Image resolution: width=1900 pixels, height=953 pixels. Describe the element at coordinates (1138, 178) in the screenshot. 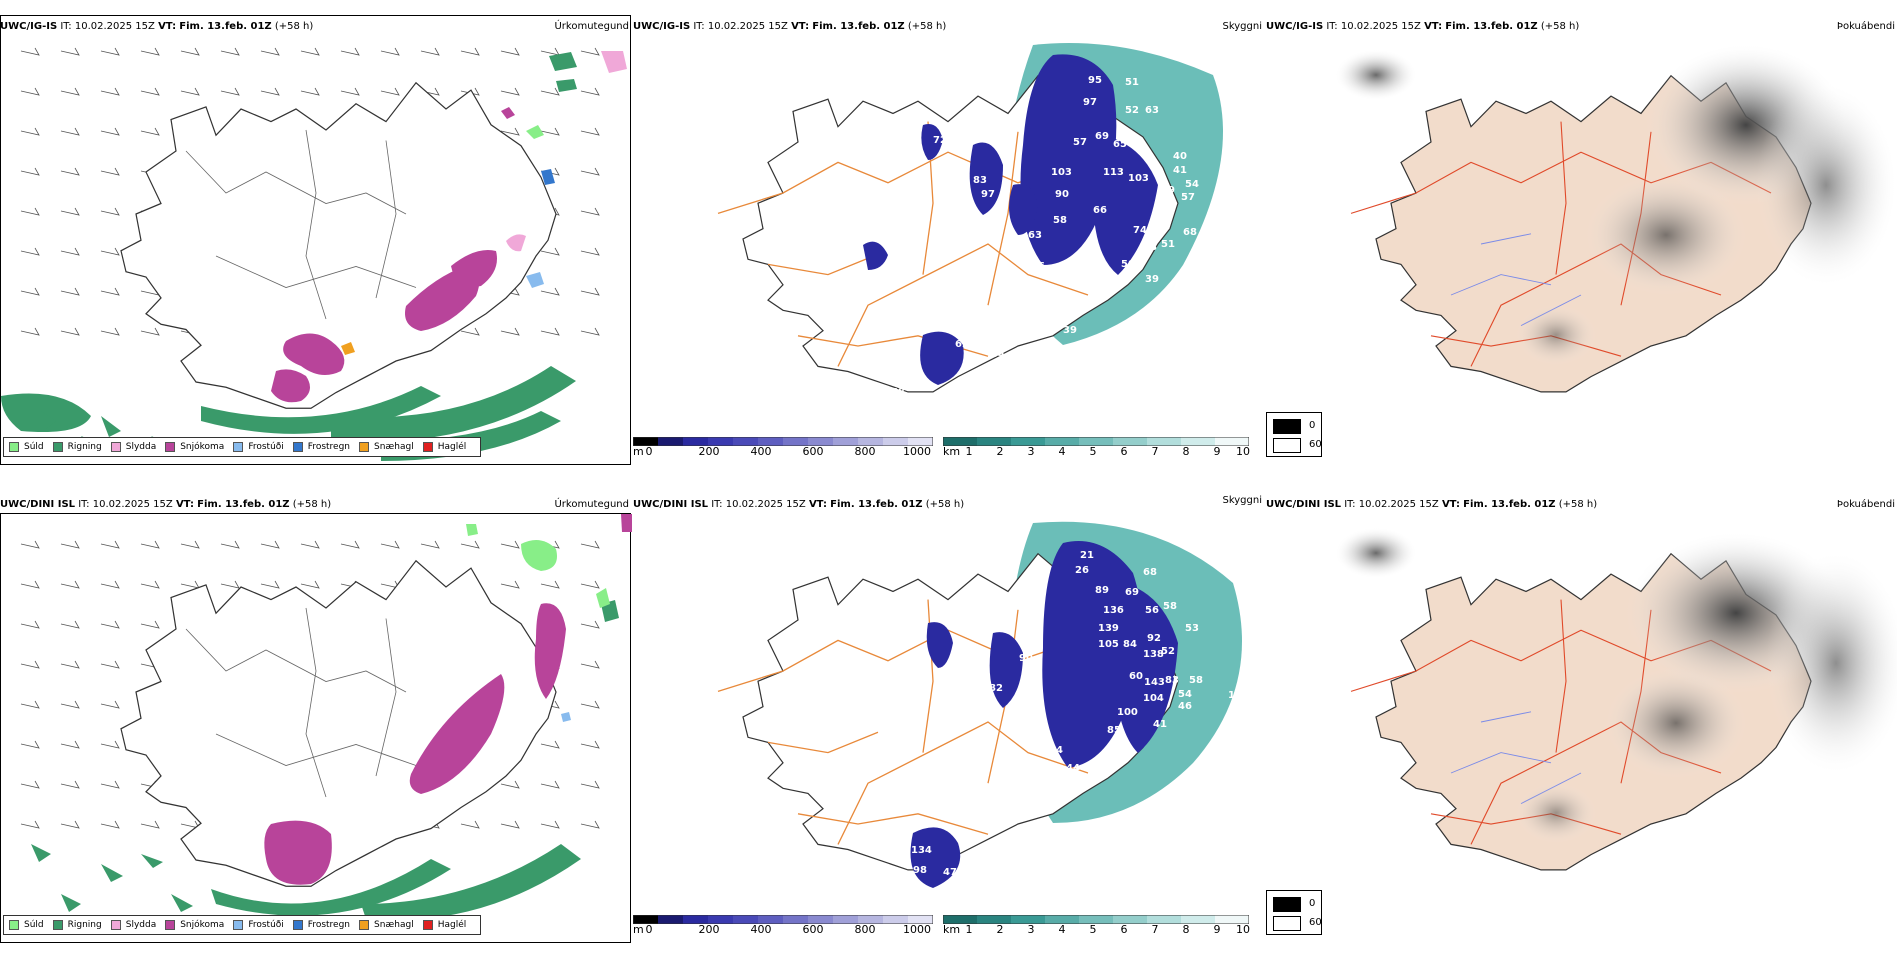

I see `svg-text: 103` at that location.